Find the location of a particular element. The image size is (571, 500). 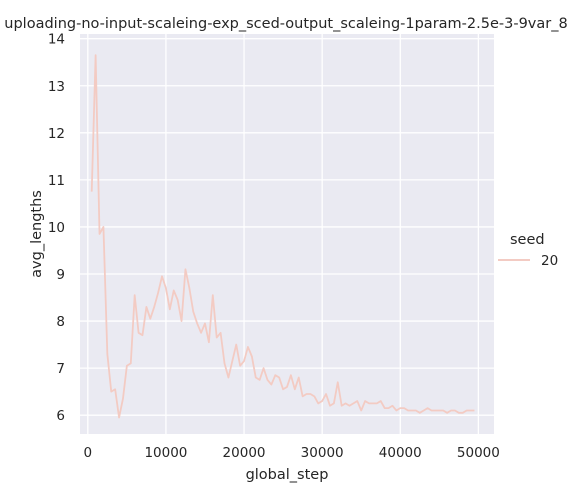

legend-label-20: 20 is located at coordinates (549, 261).